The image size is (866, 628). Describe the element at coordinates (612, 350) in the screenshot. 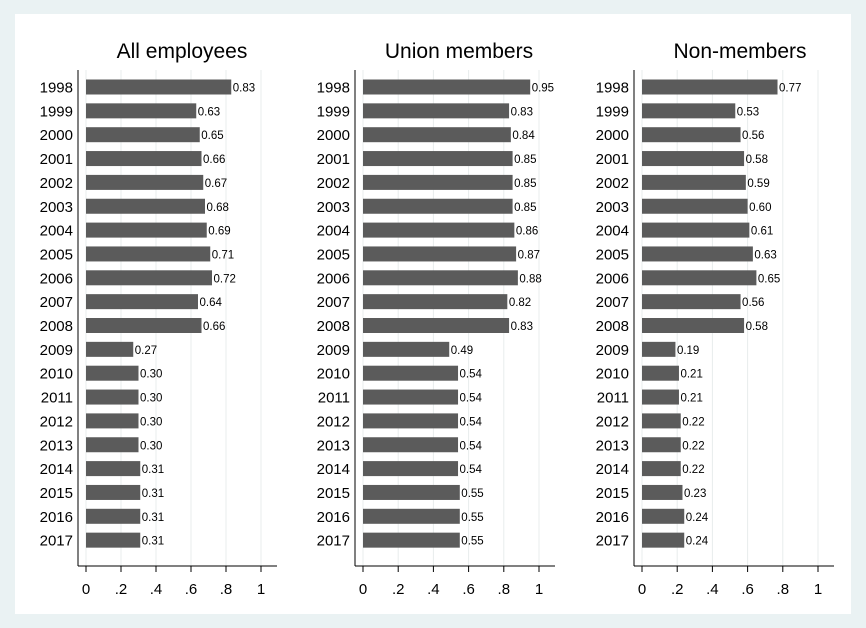

I see `category-label-2-11: 2009` at that location.